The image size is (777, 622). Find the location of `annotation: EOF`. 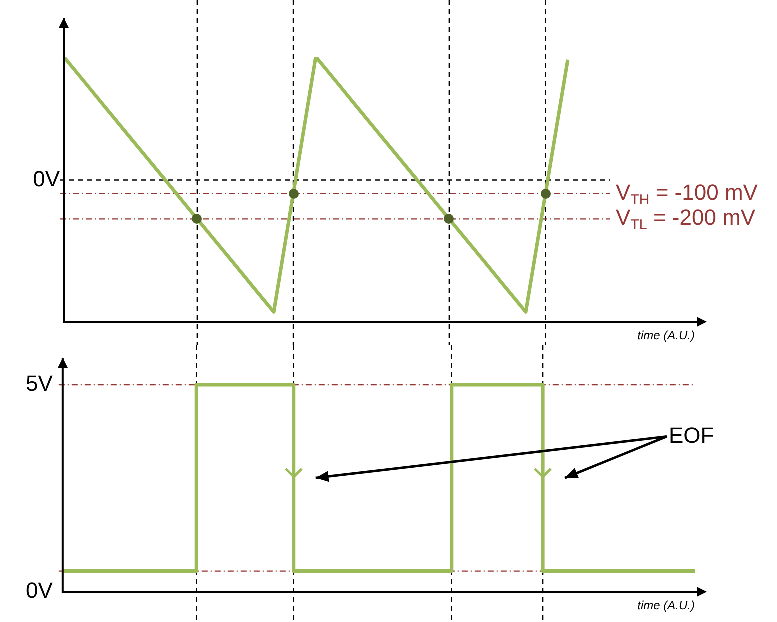

annotation: EOF is located at coordinates (691, 435).